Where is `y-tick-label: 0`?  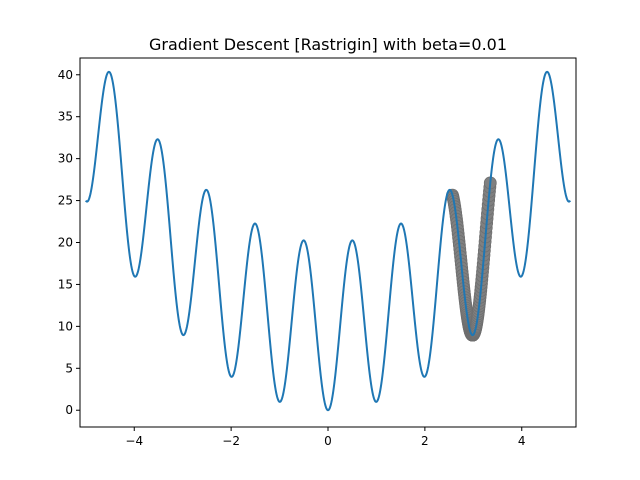
y-tick-label: 0 is located at coordinates (69, 410).